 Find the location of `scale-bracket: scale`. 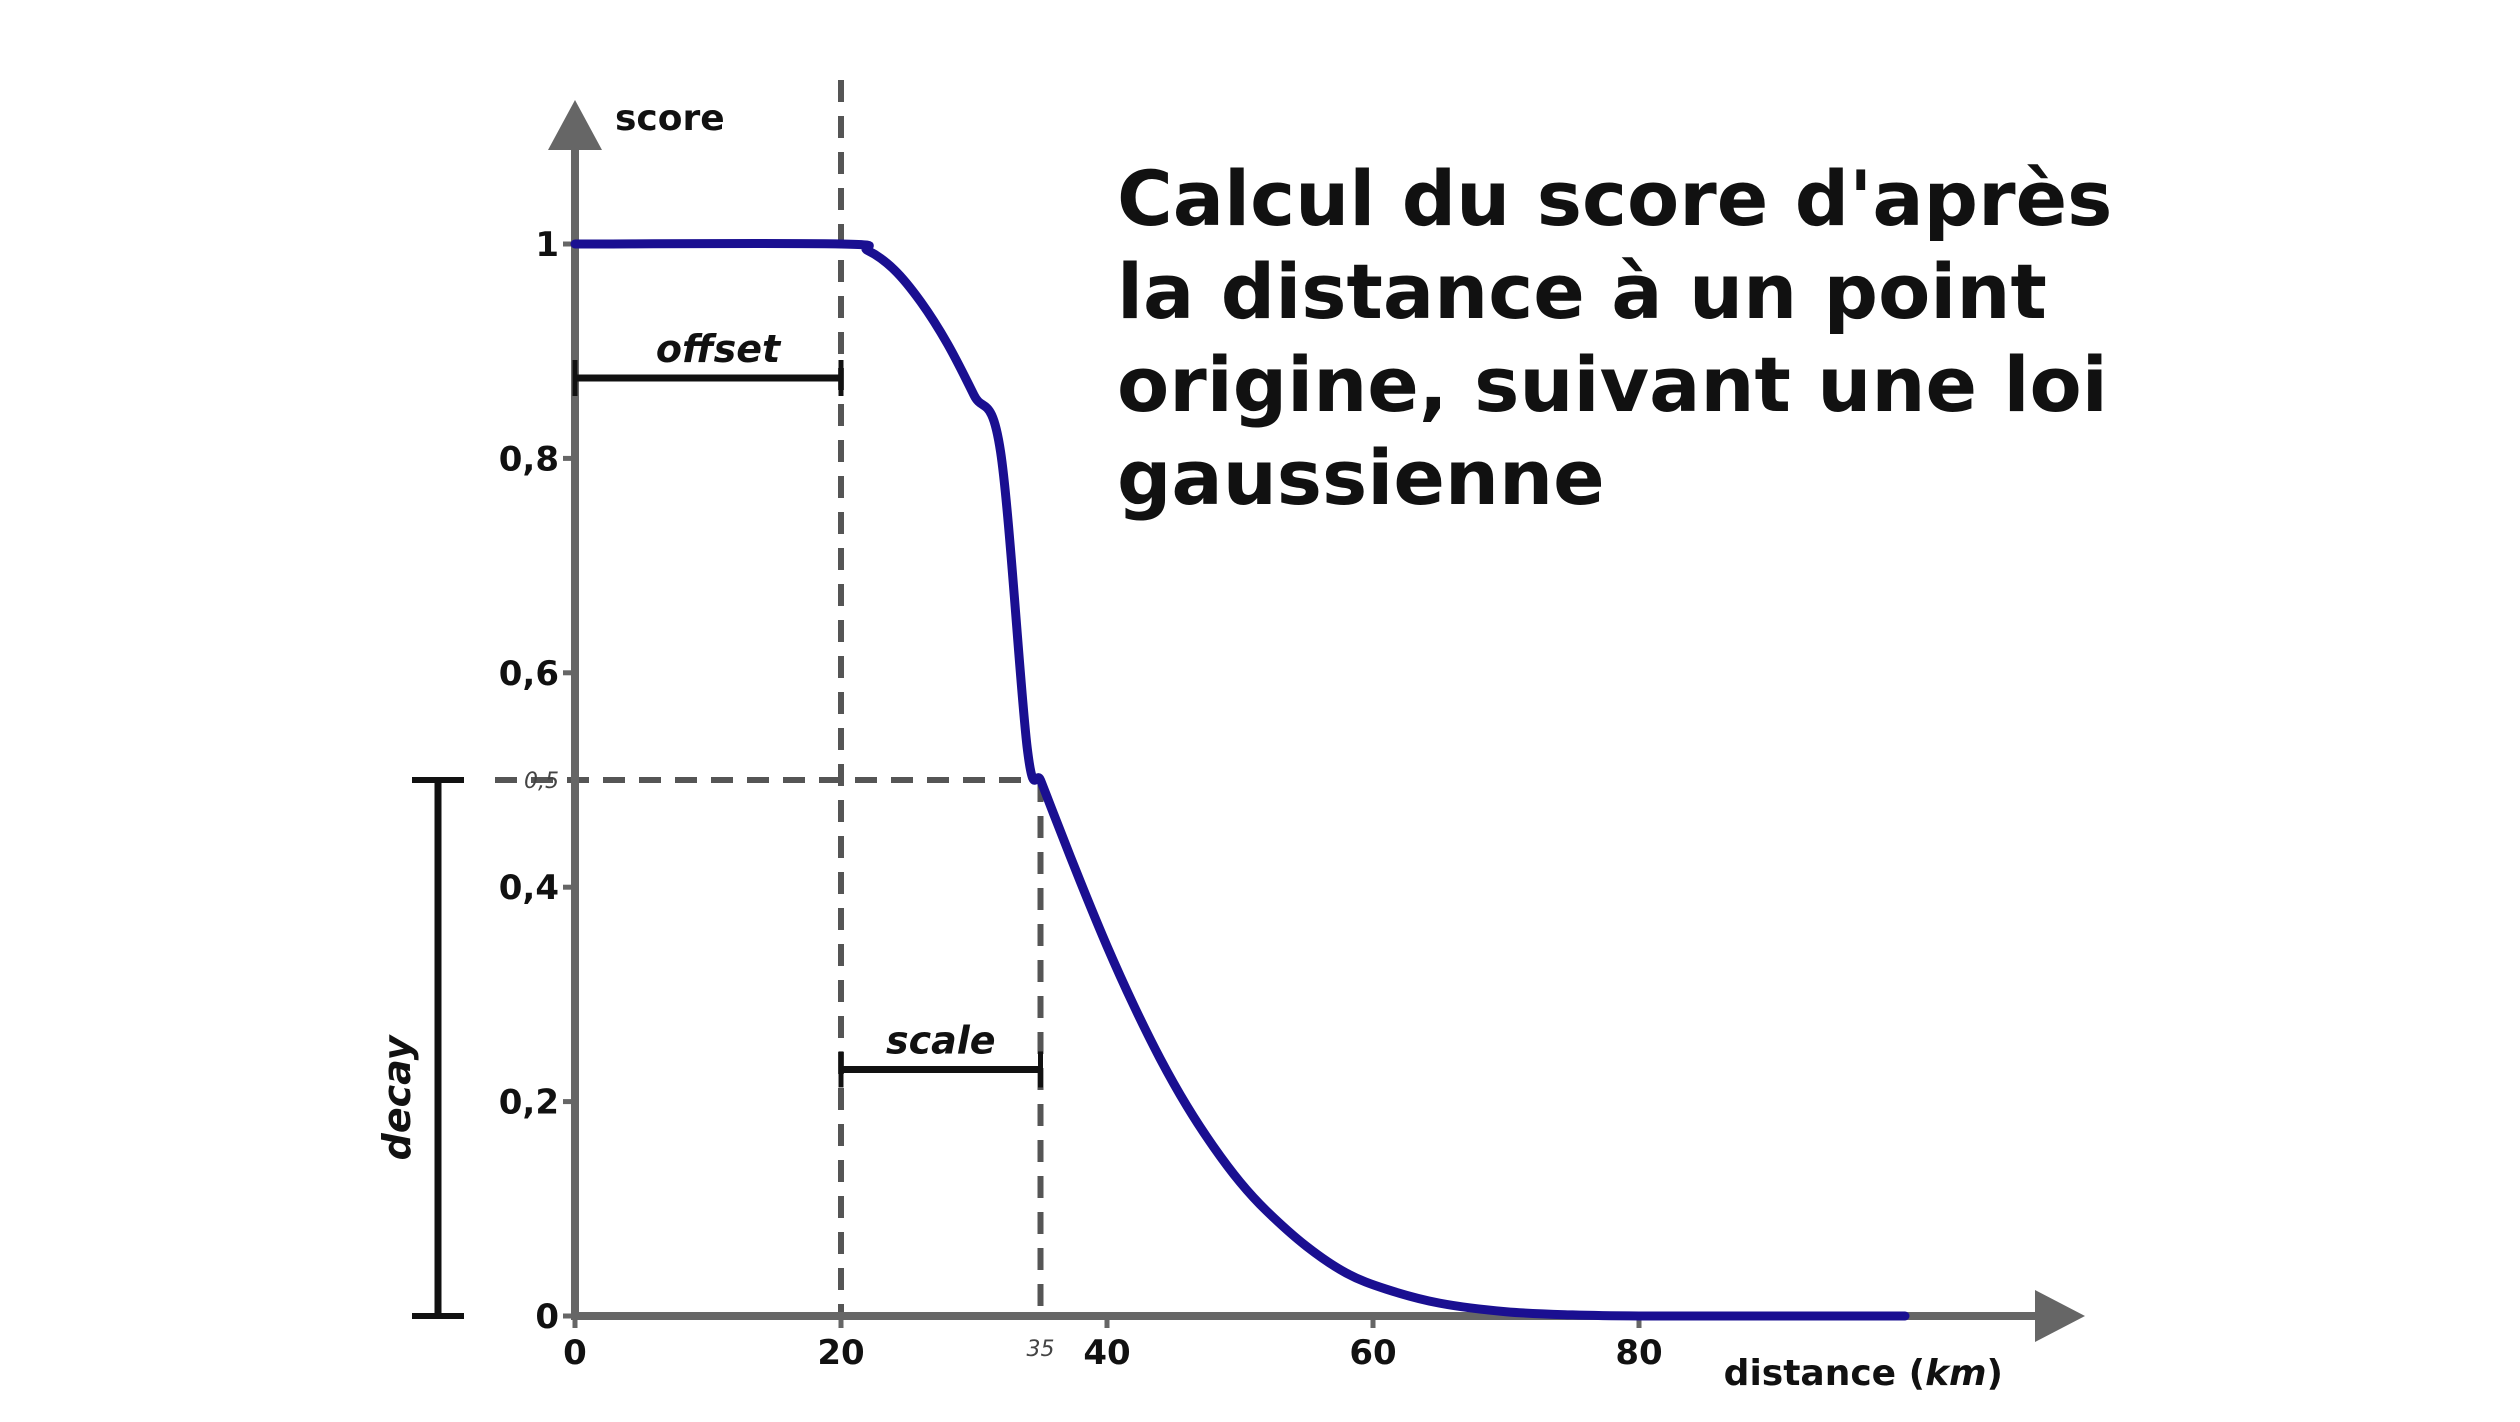

scale-bracket: scale is located at coordinates (940, 1053).